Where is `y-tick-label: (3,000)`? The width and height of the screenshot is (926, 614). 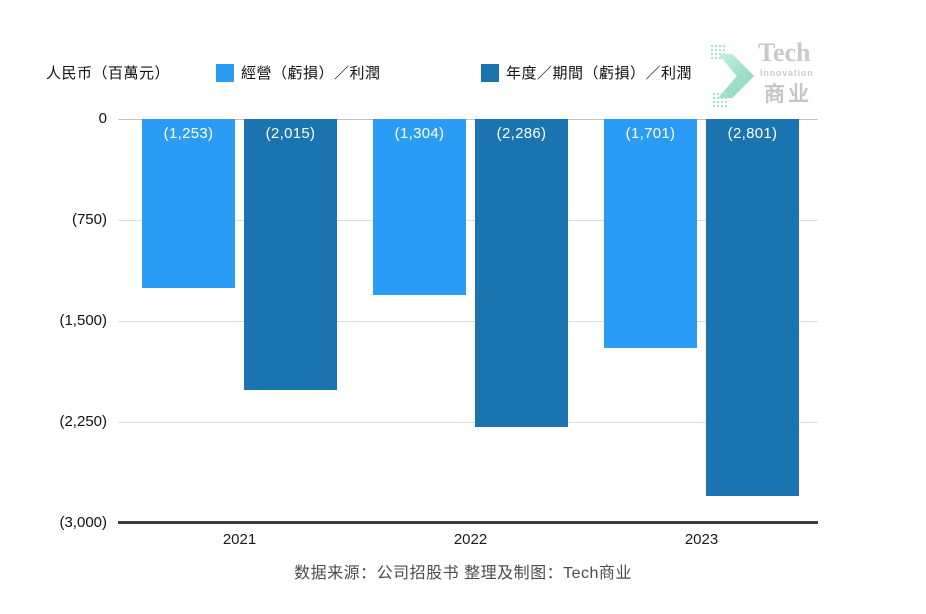
y-tick-label: (3,000) is located at coordinates (83, 522).